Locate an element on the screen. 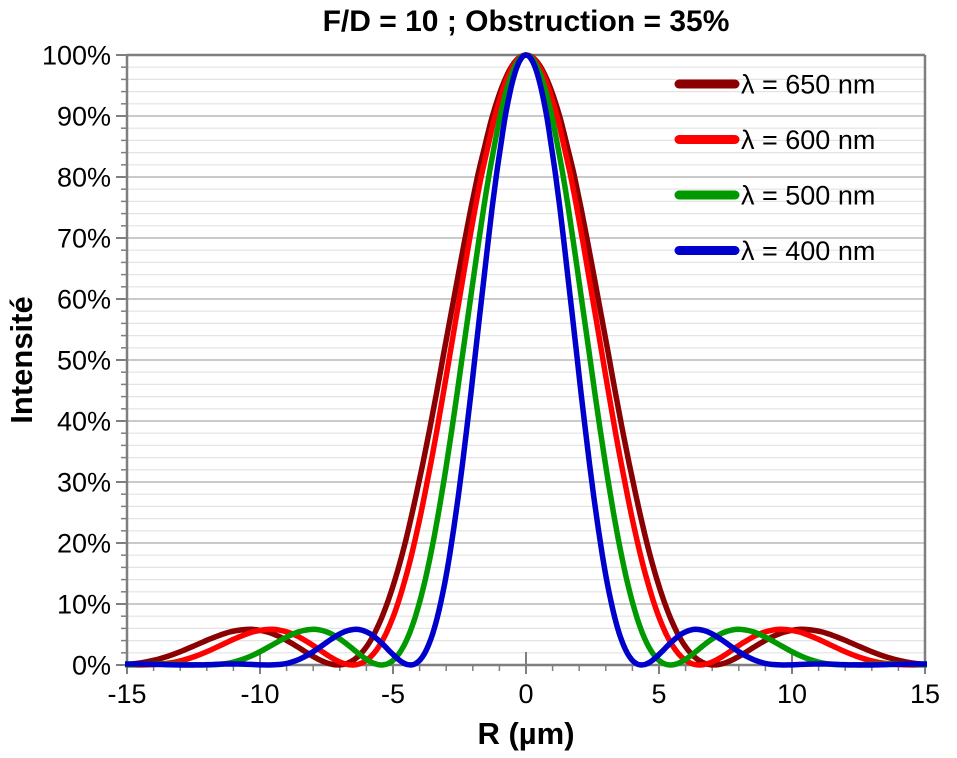 This screenshot has height=758, width=957. y-tick-label: 0% is located at coordinates (91, 666).